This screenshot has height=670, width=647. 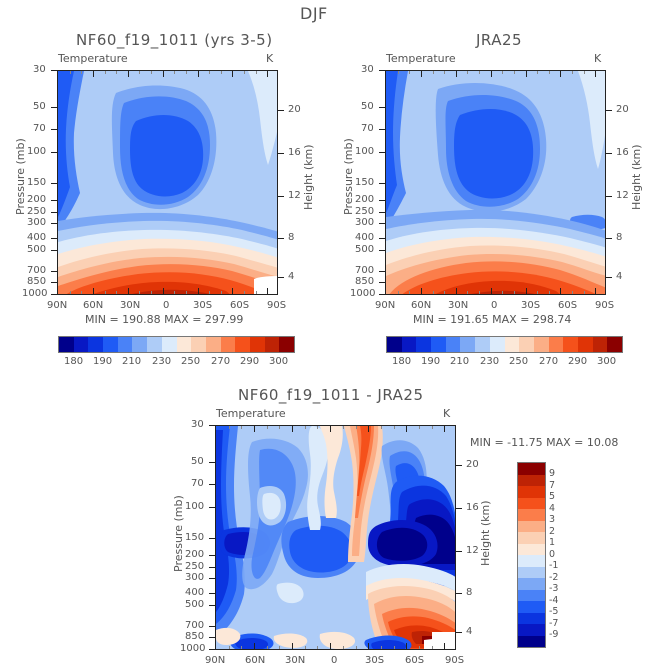 I want to click on panel-reanalysis-title: JRA25, so click(x=499, y=40).